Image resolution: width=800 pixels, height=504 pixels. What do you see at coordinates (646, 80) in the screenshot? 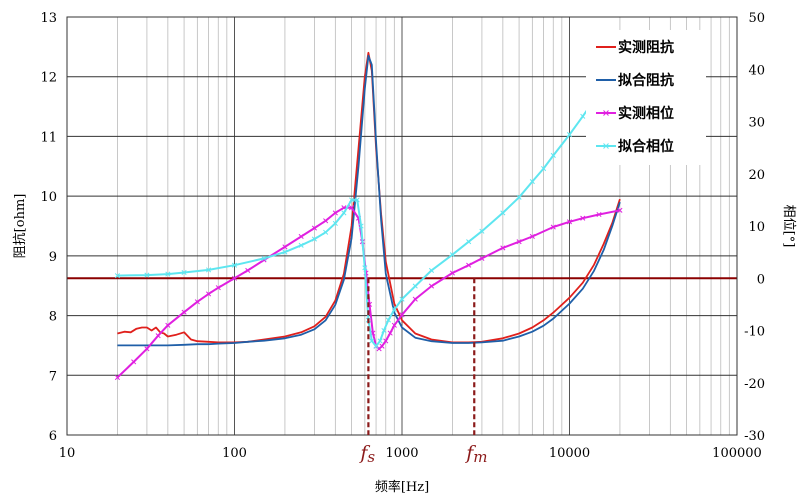
I see `legend-label: 拟合阻抗` at bounding box center [646, 80].